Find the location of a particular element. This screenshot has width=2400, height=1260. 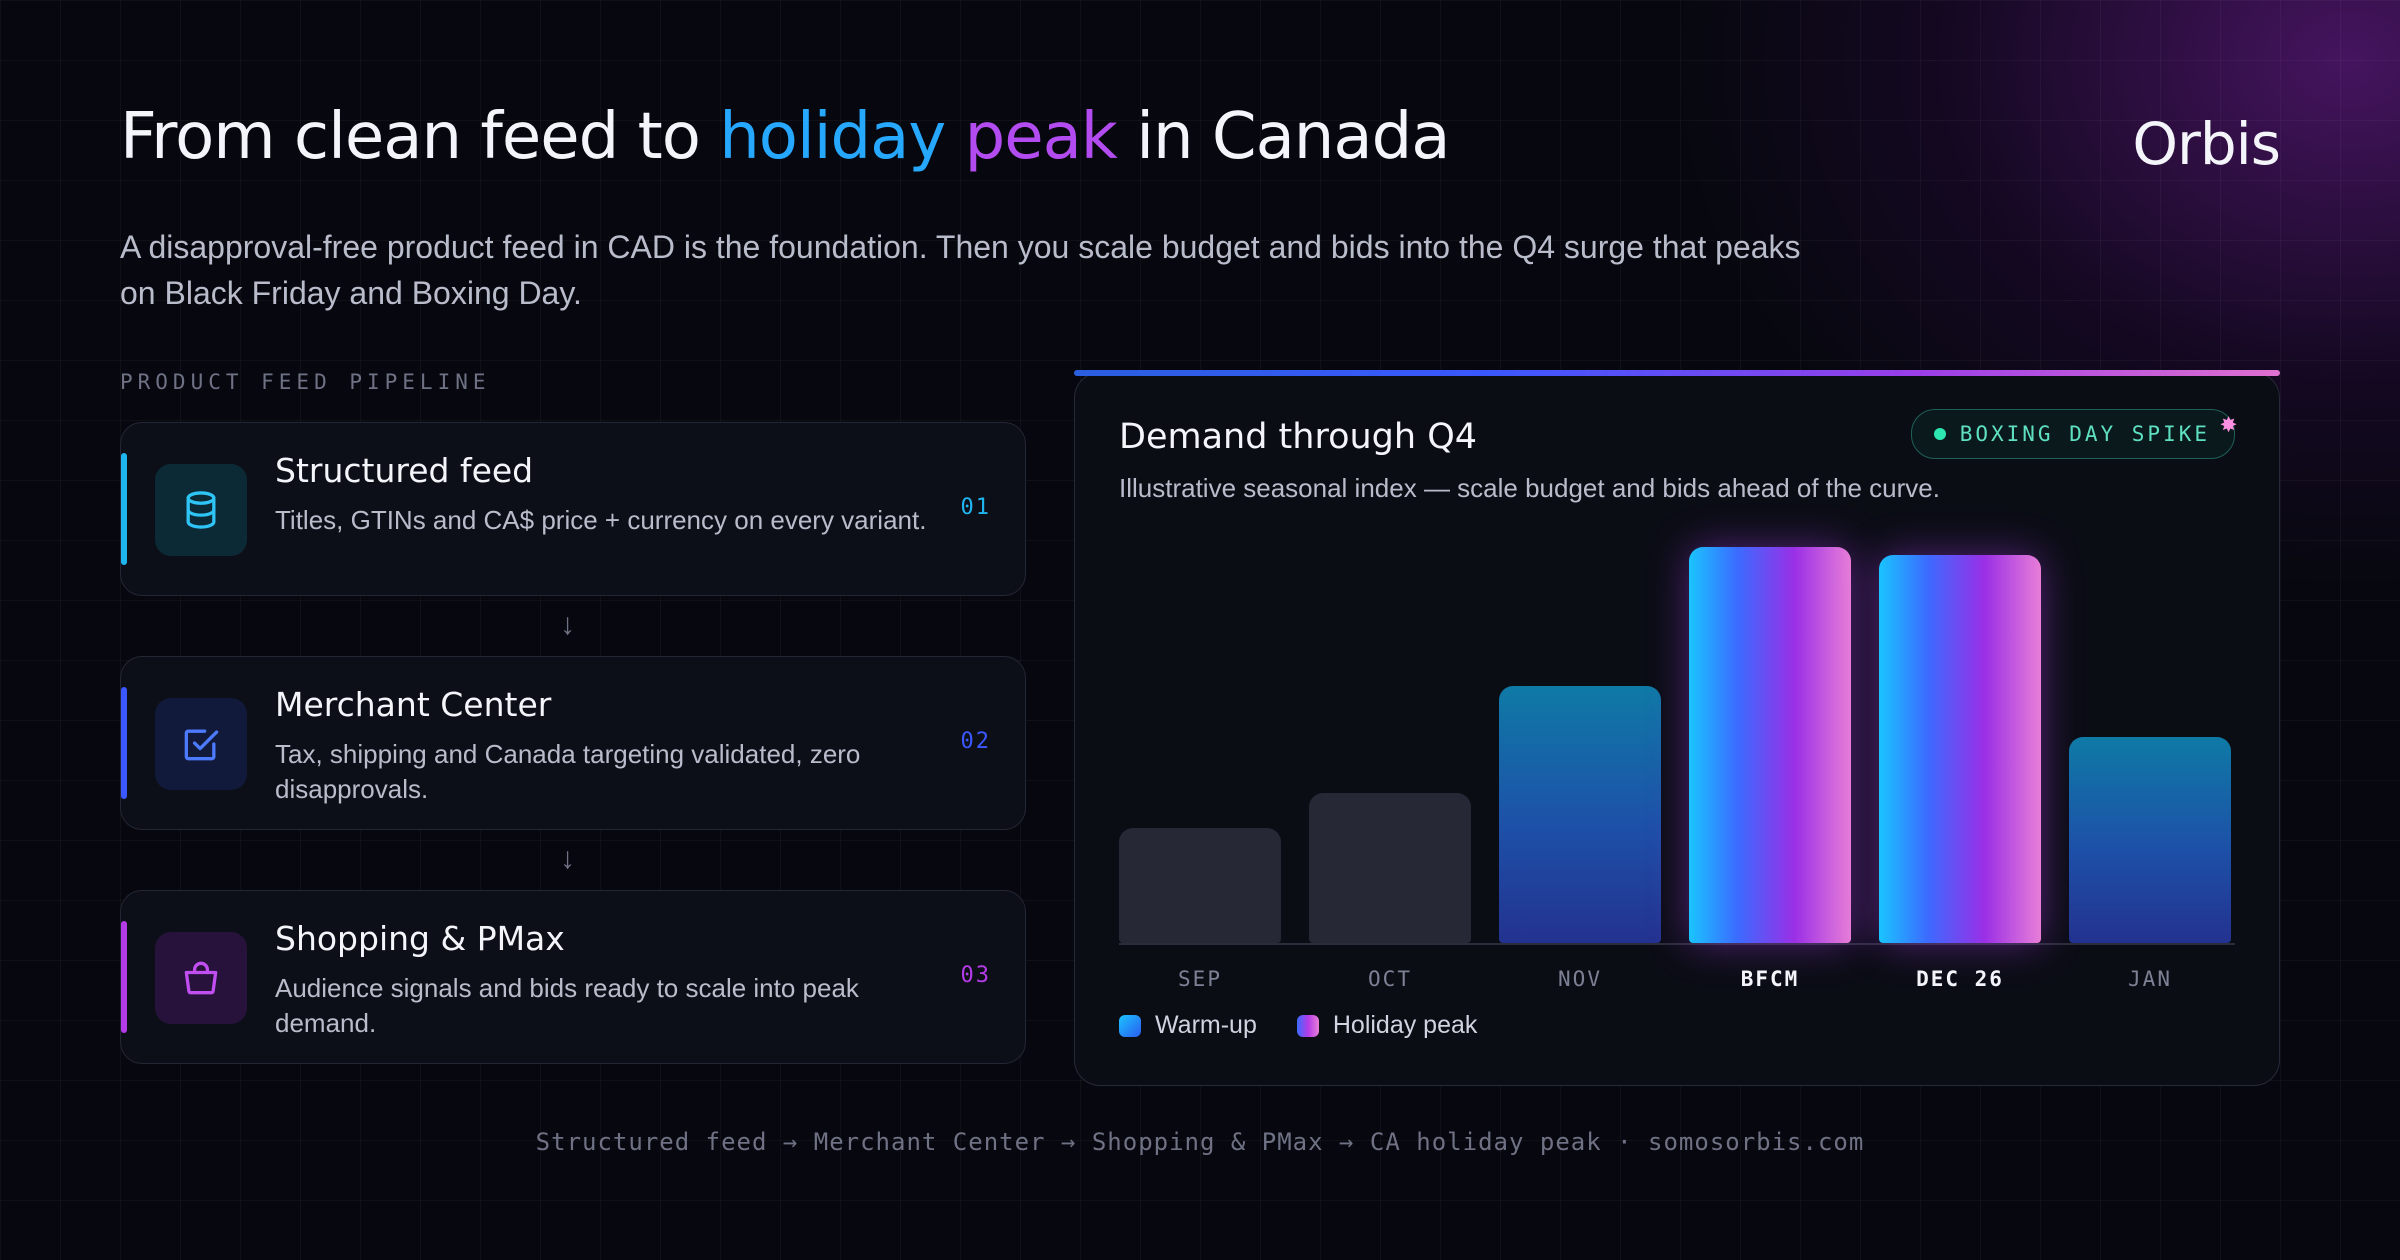

database-icon is located at coordinates (201, 510).